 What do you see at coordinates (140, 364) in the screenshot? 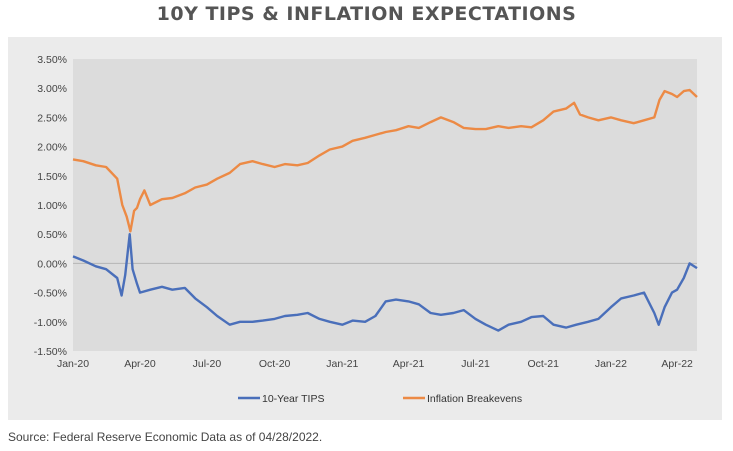
I see `x-tick-label: Apr-20` at bounding box center [140, 364].